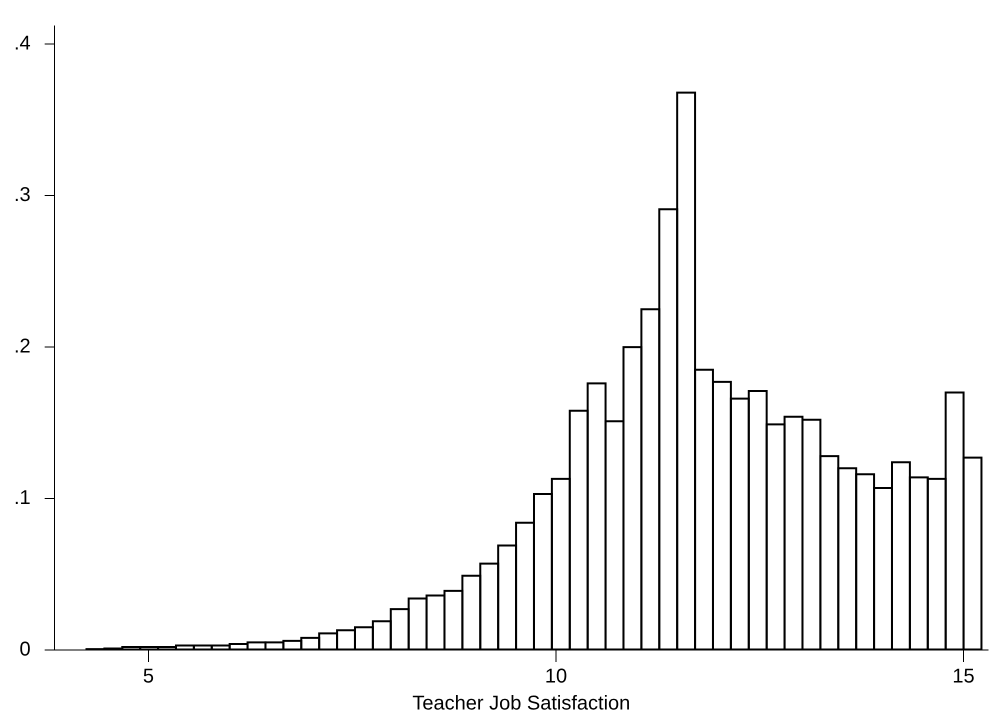 This screenshot has width=989, height=720. What do you see at coordinates (22, 195) in the screenshot?
I see `y-tick-label: .3` at bounding box center [22, 195].